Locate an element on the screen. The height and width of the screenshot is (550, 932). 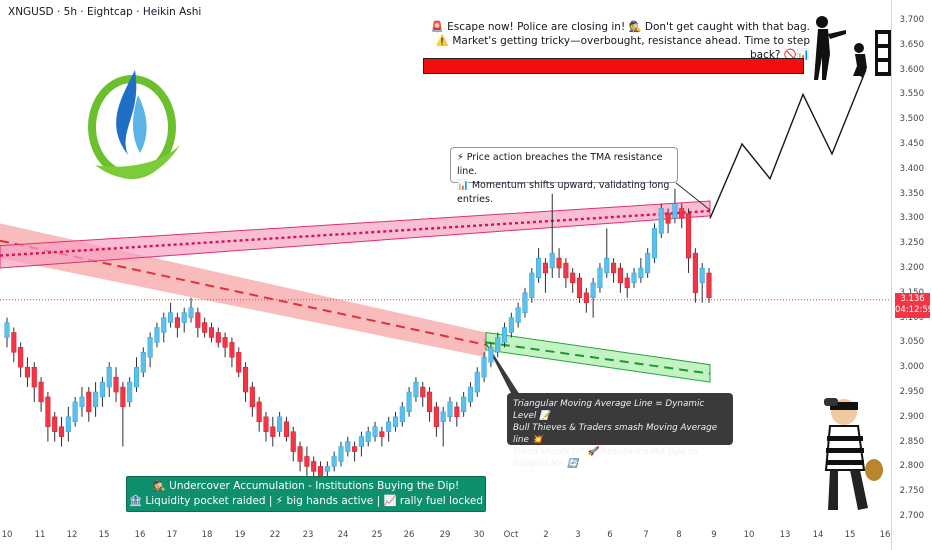
price-tick: 3.300 is located at coordinates (911, 218).